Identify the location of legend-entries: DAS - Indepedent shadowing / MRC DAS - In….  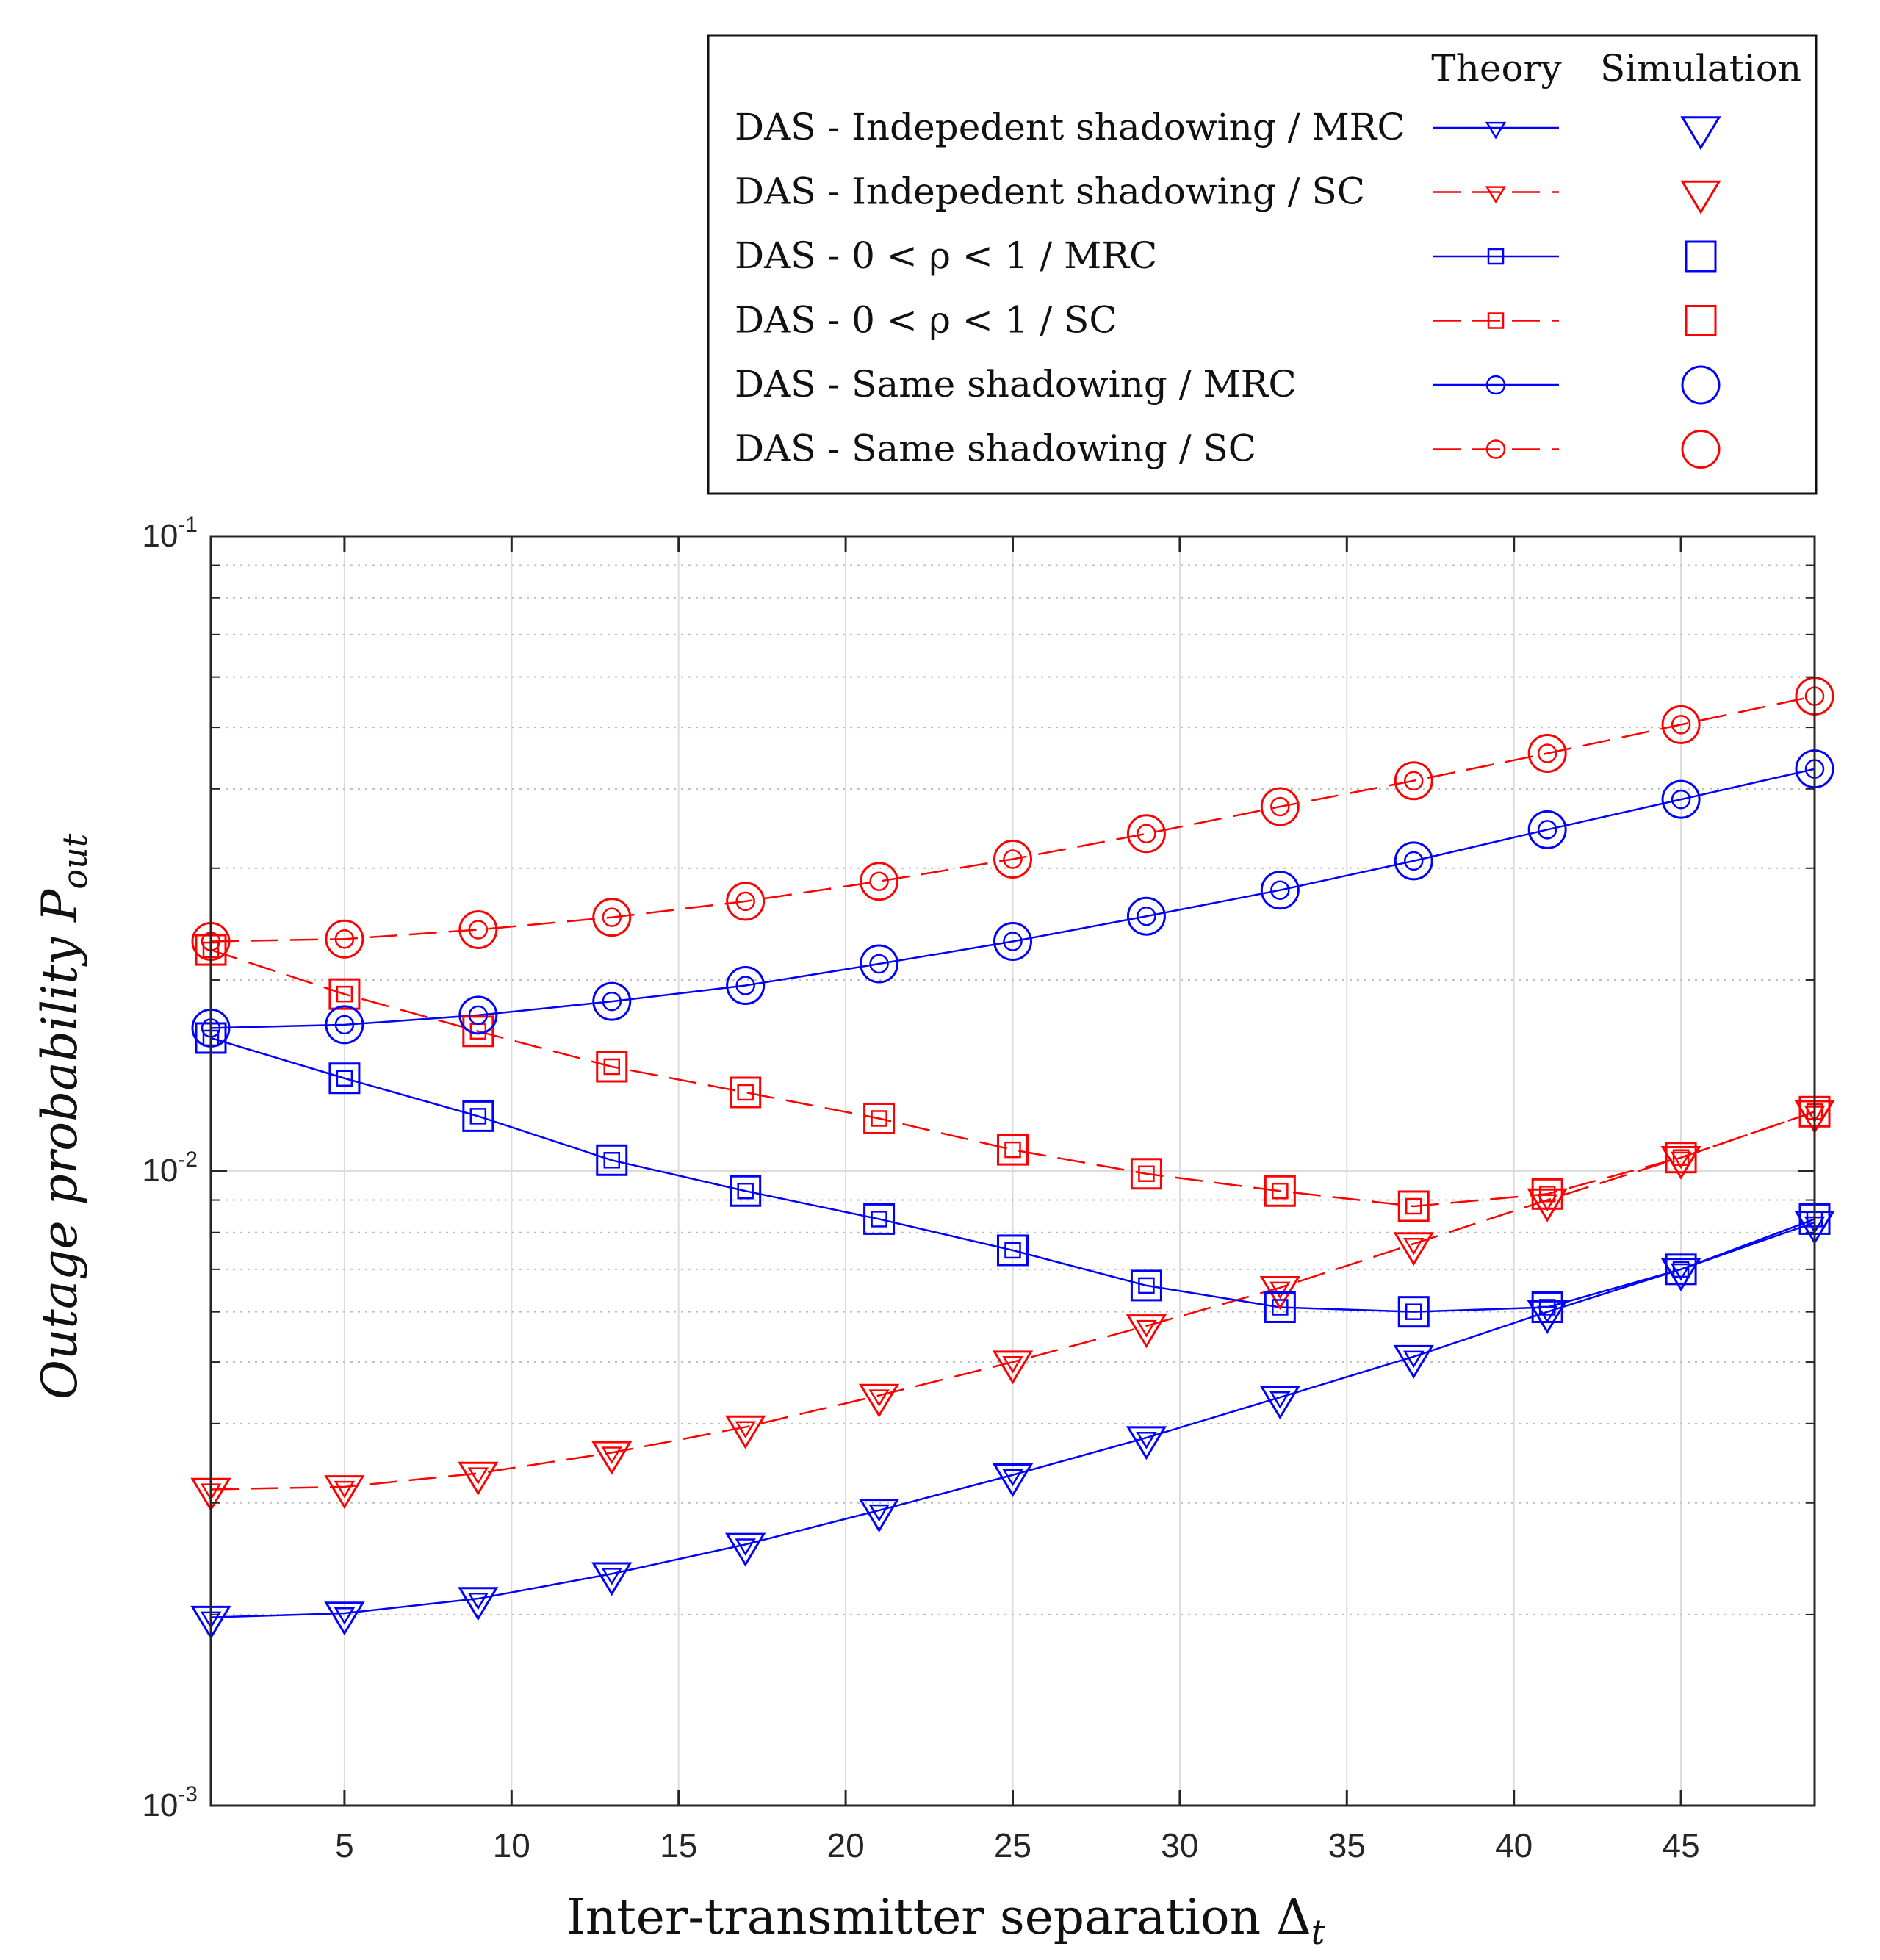
(1228, 288).